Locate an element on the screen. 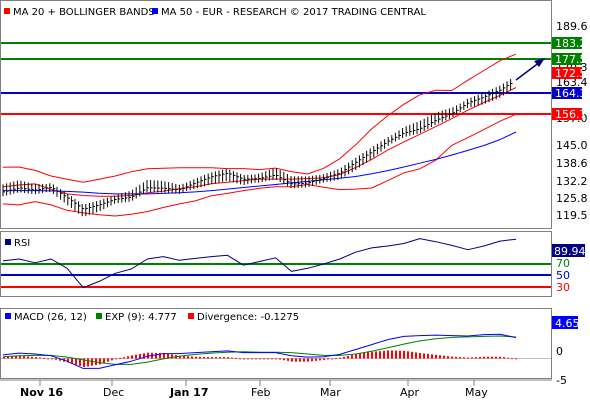 Image resolution: width=590 pixels, height=400 pixels. rsi-tick-label: 30 is located at coordinates (563, 287).